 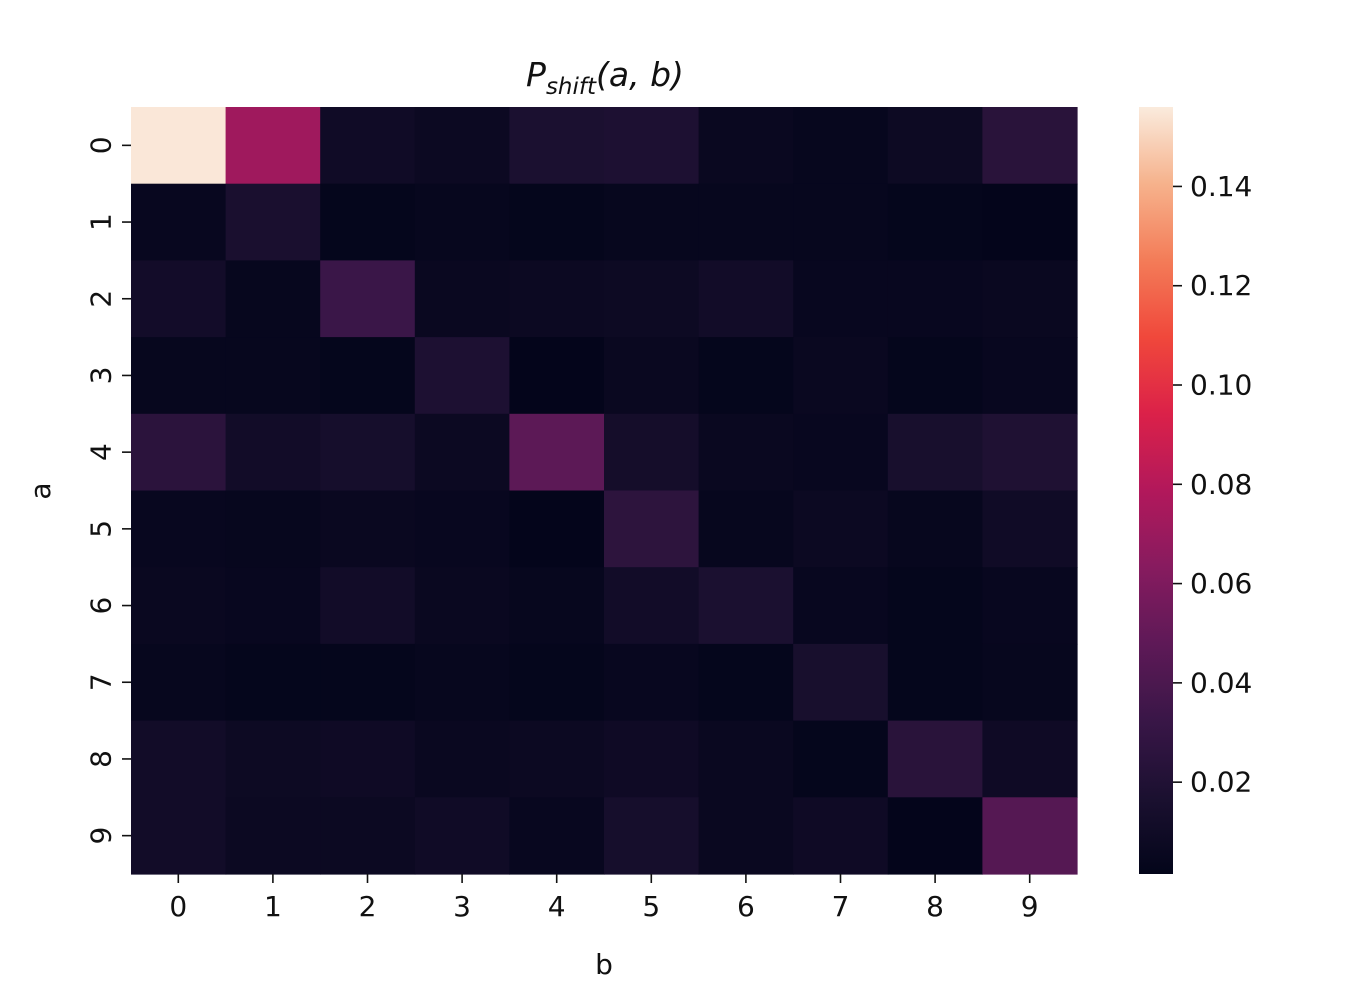 What do you see at coordinates (101, 529) in the screenshot?
I see `y-tick-label: 5` at bounding box center [101, 529].